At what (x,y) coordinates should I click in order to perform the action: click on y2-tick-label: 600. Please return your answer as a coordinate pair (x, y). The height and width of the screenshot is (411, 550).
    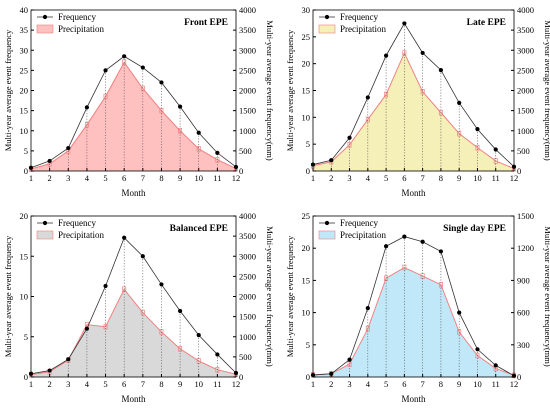
    Looking at the image, I should click on (523, 313).